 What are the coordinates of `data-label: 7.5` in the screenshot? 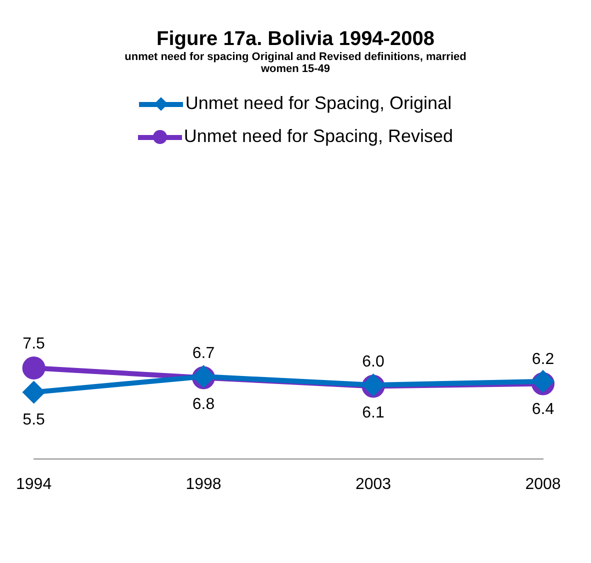 It's located at (34, 343).